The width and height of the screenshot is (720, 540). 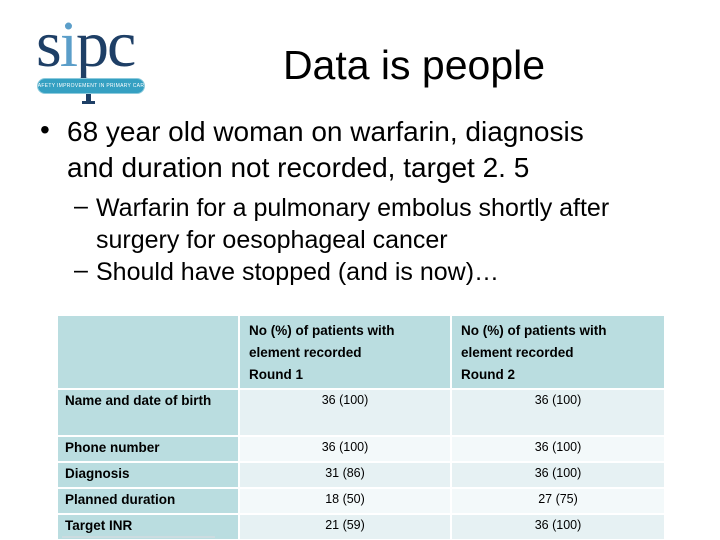 I want to click on row-label-cell: Name and date of birth, so click(x=148, y=412).